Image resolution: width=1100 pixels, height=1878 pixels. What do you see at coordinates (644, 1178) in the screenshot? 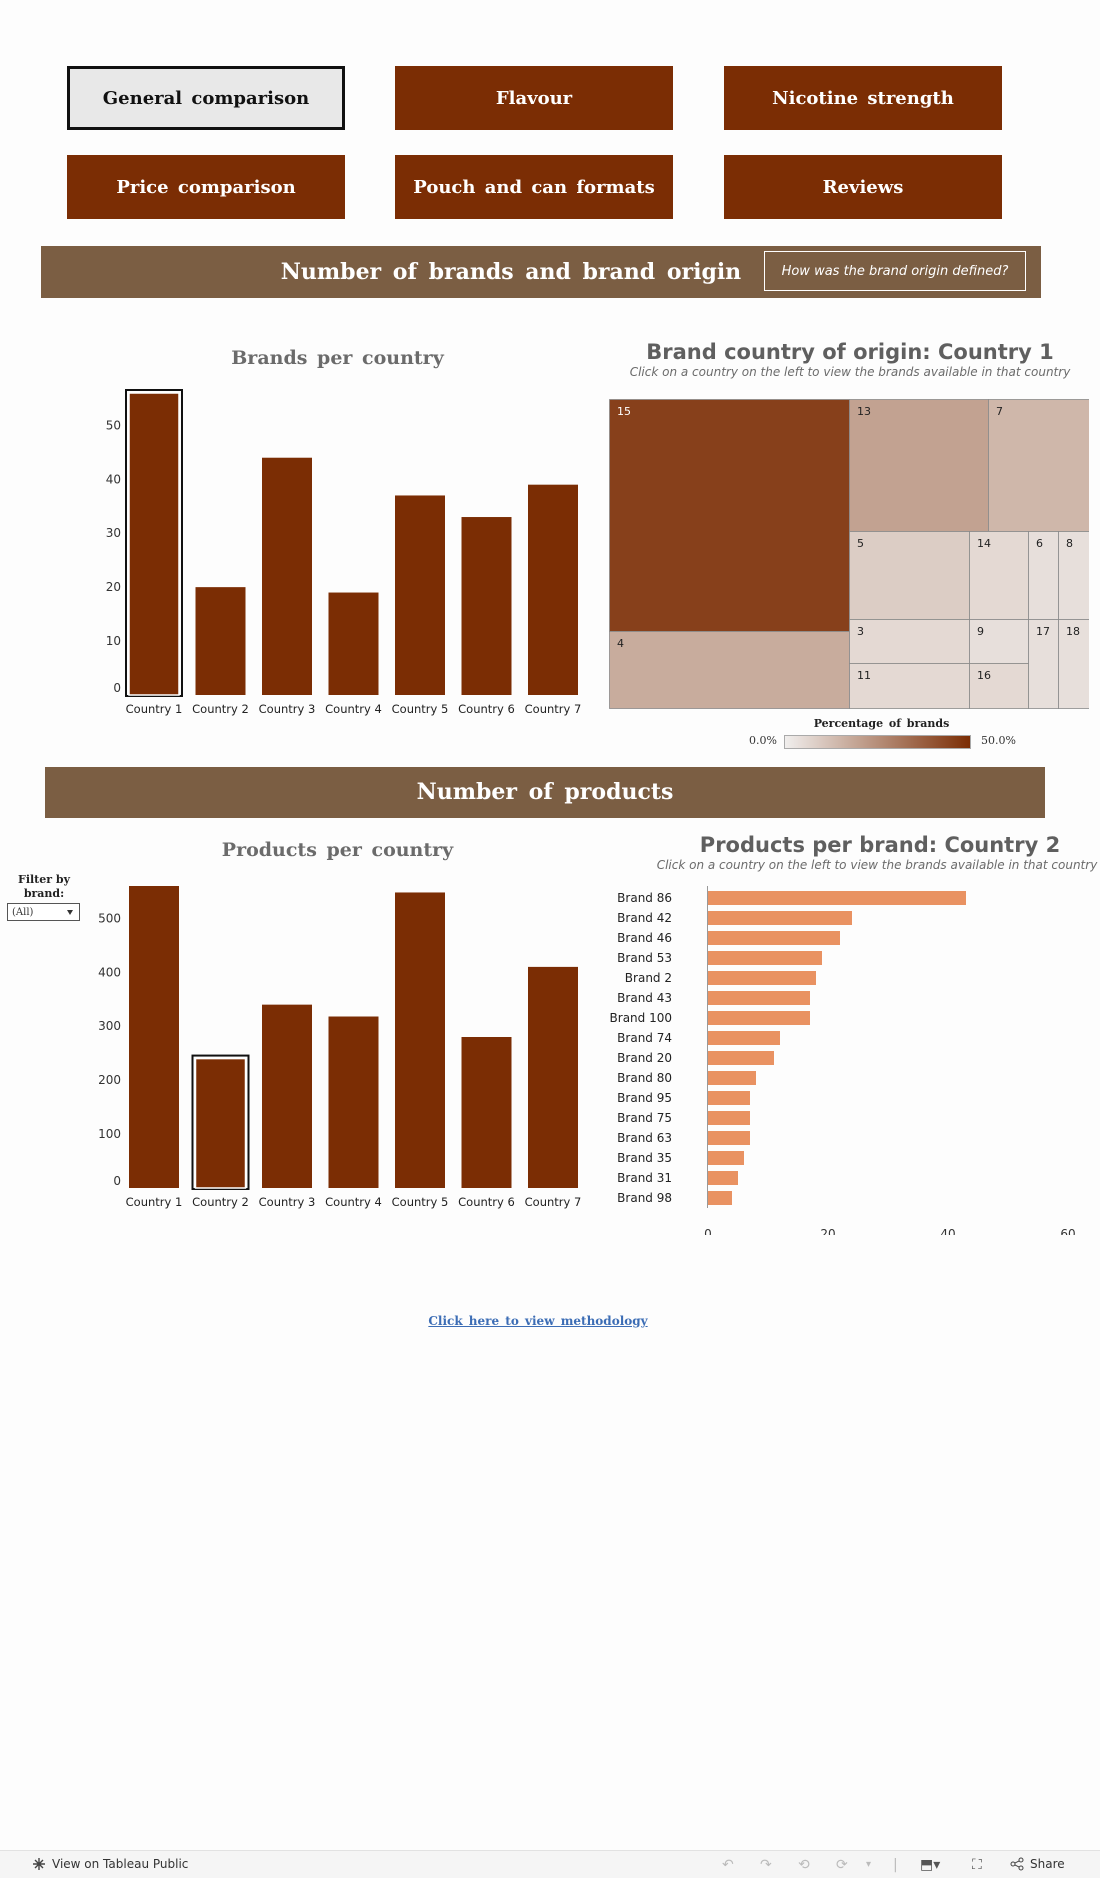
I see `brand-label: Brand 31` at bounding box center [644, 1178].